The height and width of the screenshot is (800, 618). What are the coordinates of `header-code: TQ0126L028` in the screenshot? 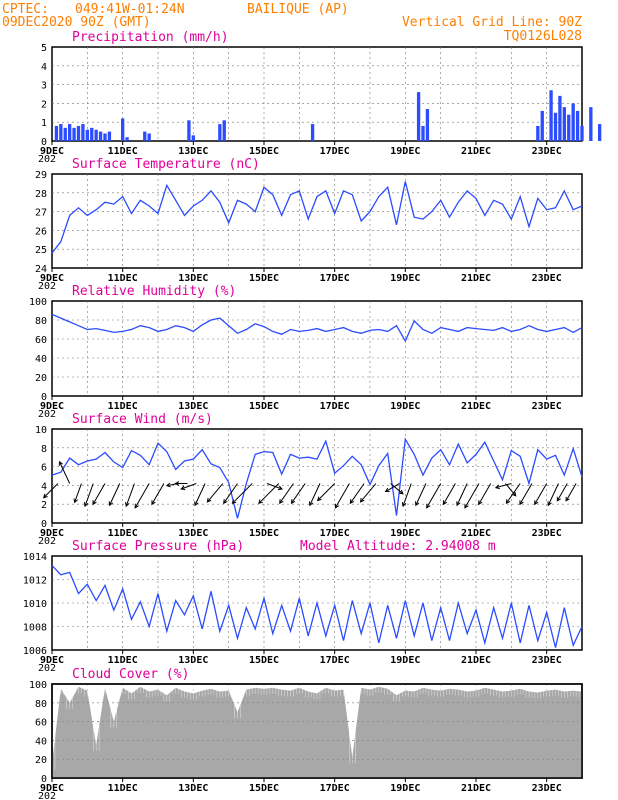 It's located at (543, 36).